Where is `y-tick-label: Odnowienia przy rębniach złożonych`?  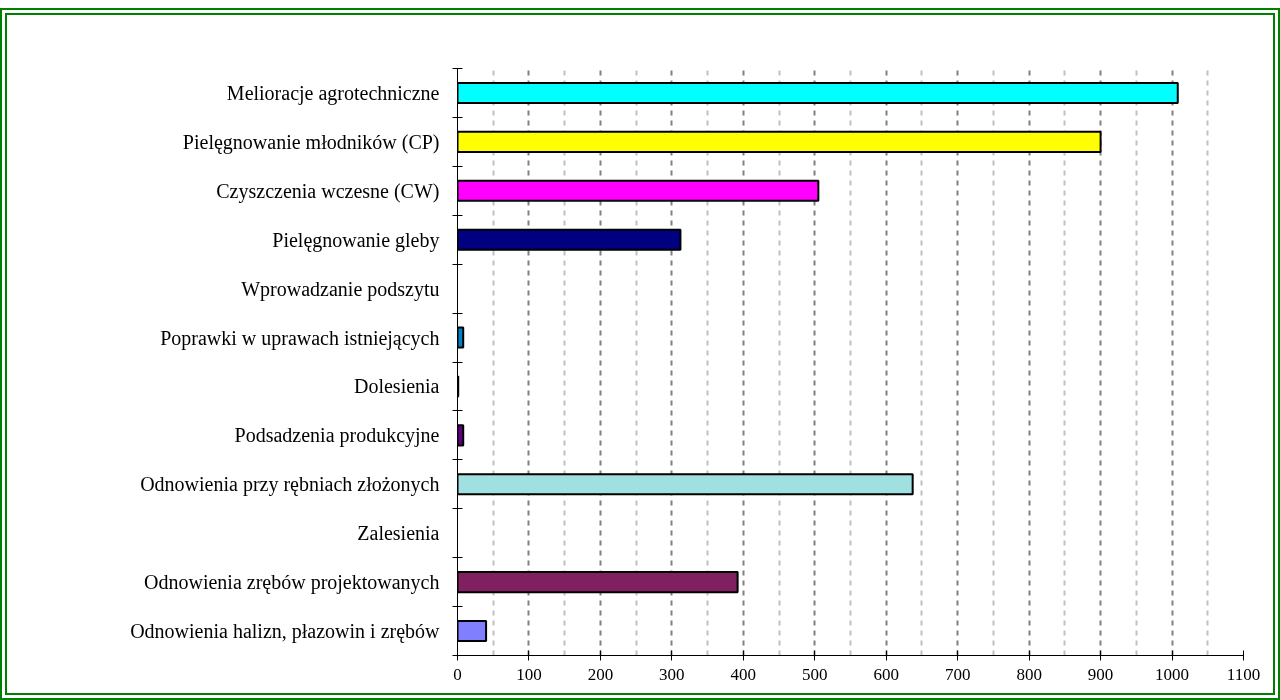
y-tick-label: Odnowienia przy rębniach złożonych is located at coordinates (290, 485).